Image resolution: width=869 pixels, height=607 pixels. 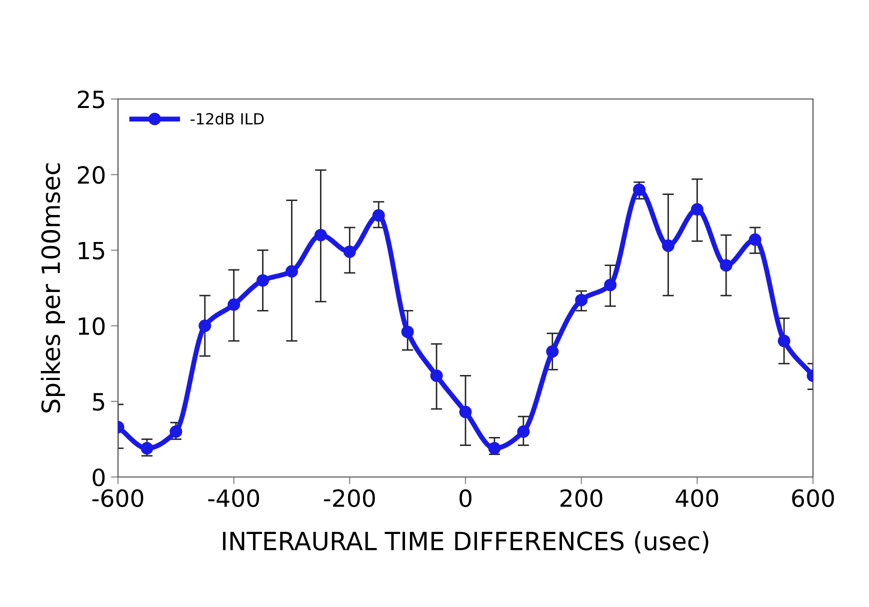 I want to click on x-tick-label: 200, so click(x=581, y=498).